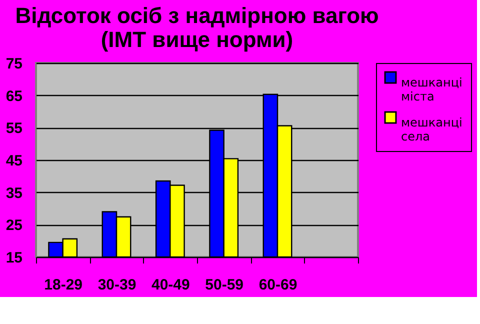  I want to click on x-tick-label: 60-69, so click(278, 285).